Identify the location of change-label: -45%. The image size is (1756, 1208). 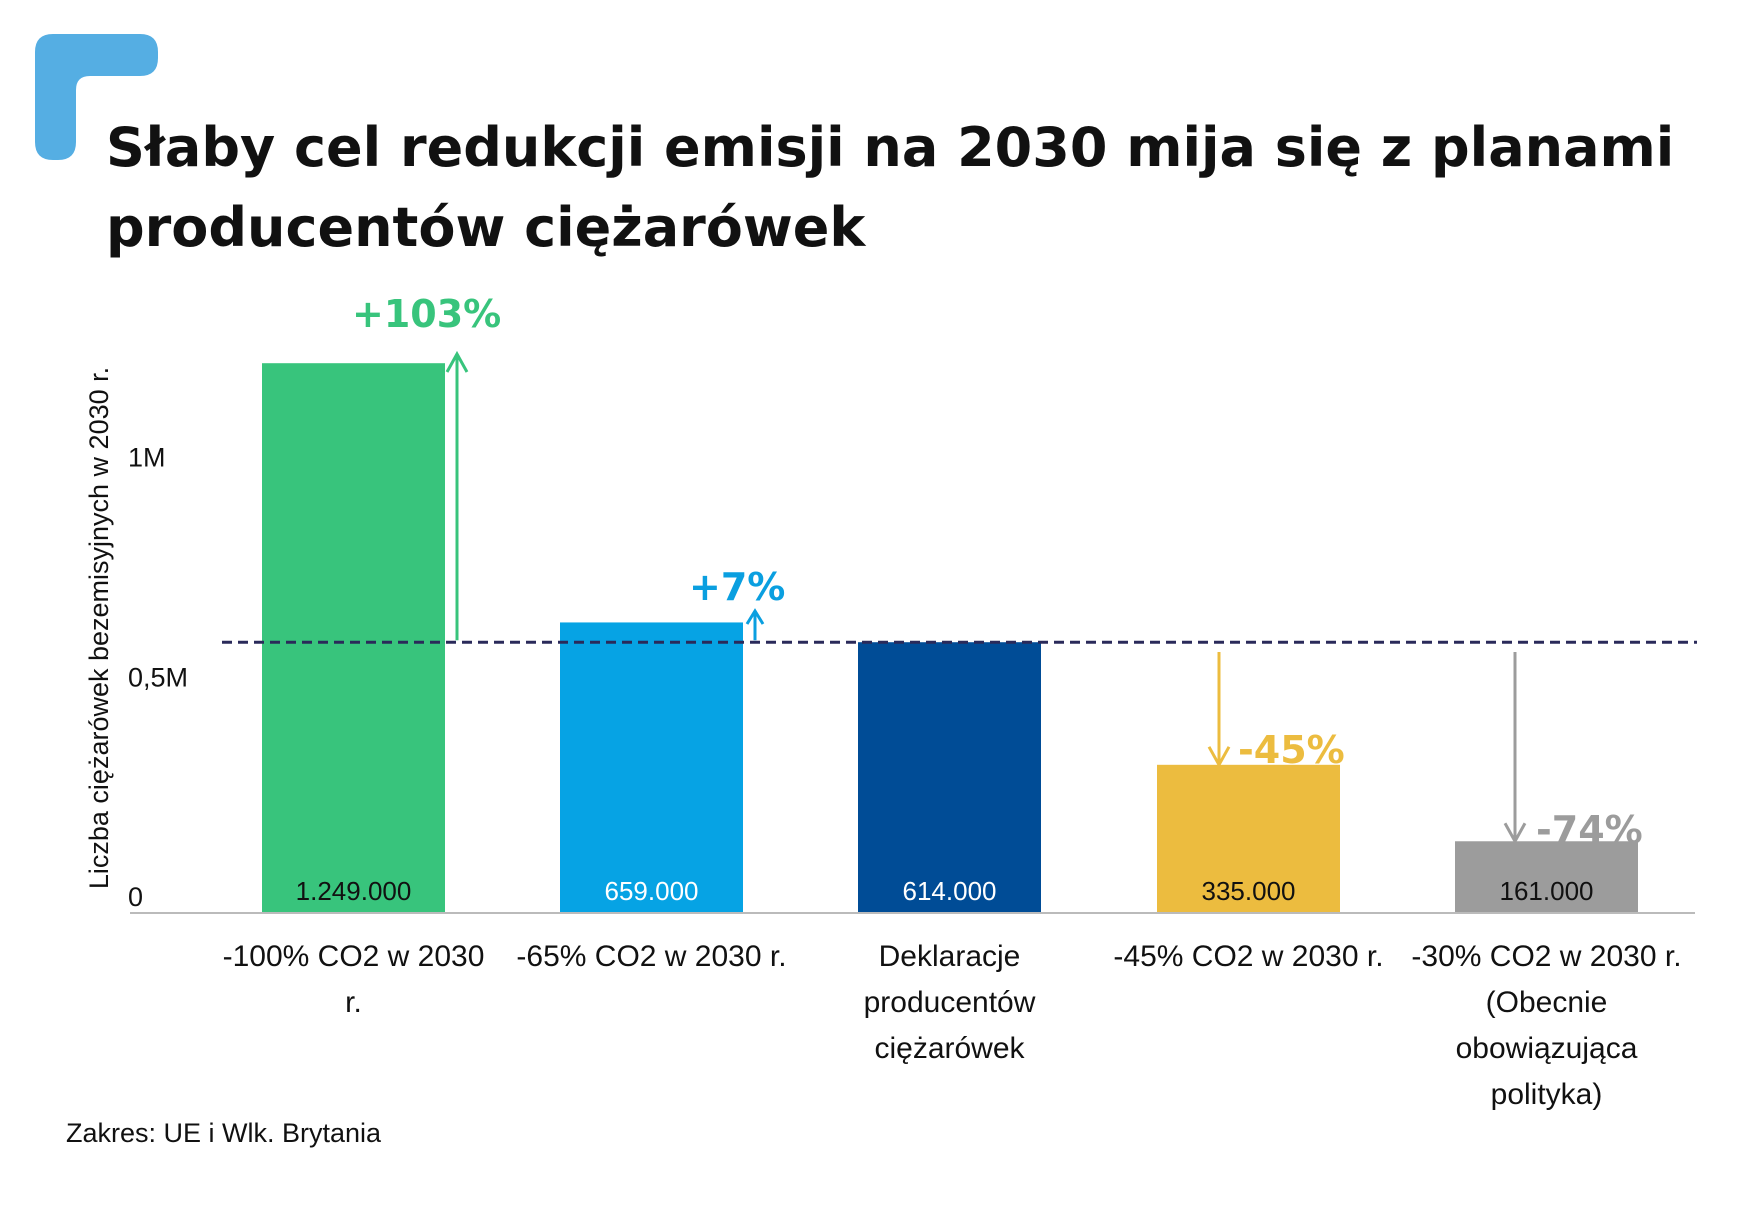
(1291, 750).